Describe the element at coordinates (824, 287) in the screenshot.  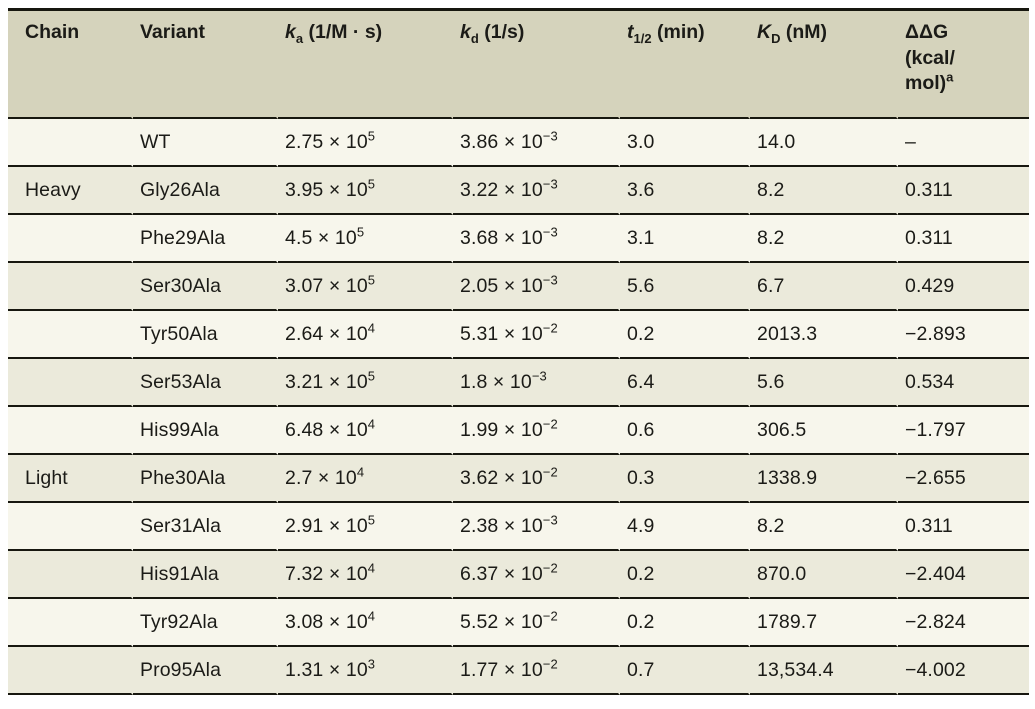
I see `cell-kD: 6.7` at that location.